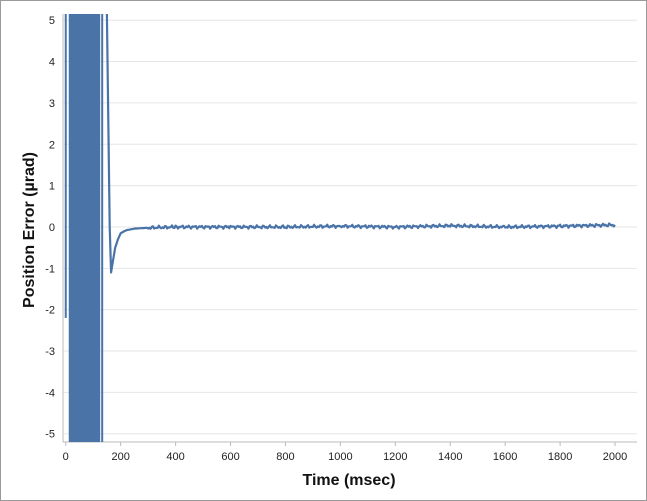 The image size is (647, 501). Describe the element at coordinates (450, 457) in the screenshot. I see `x-tick-label: 1400` at that location.